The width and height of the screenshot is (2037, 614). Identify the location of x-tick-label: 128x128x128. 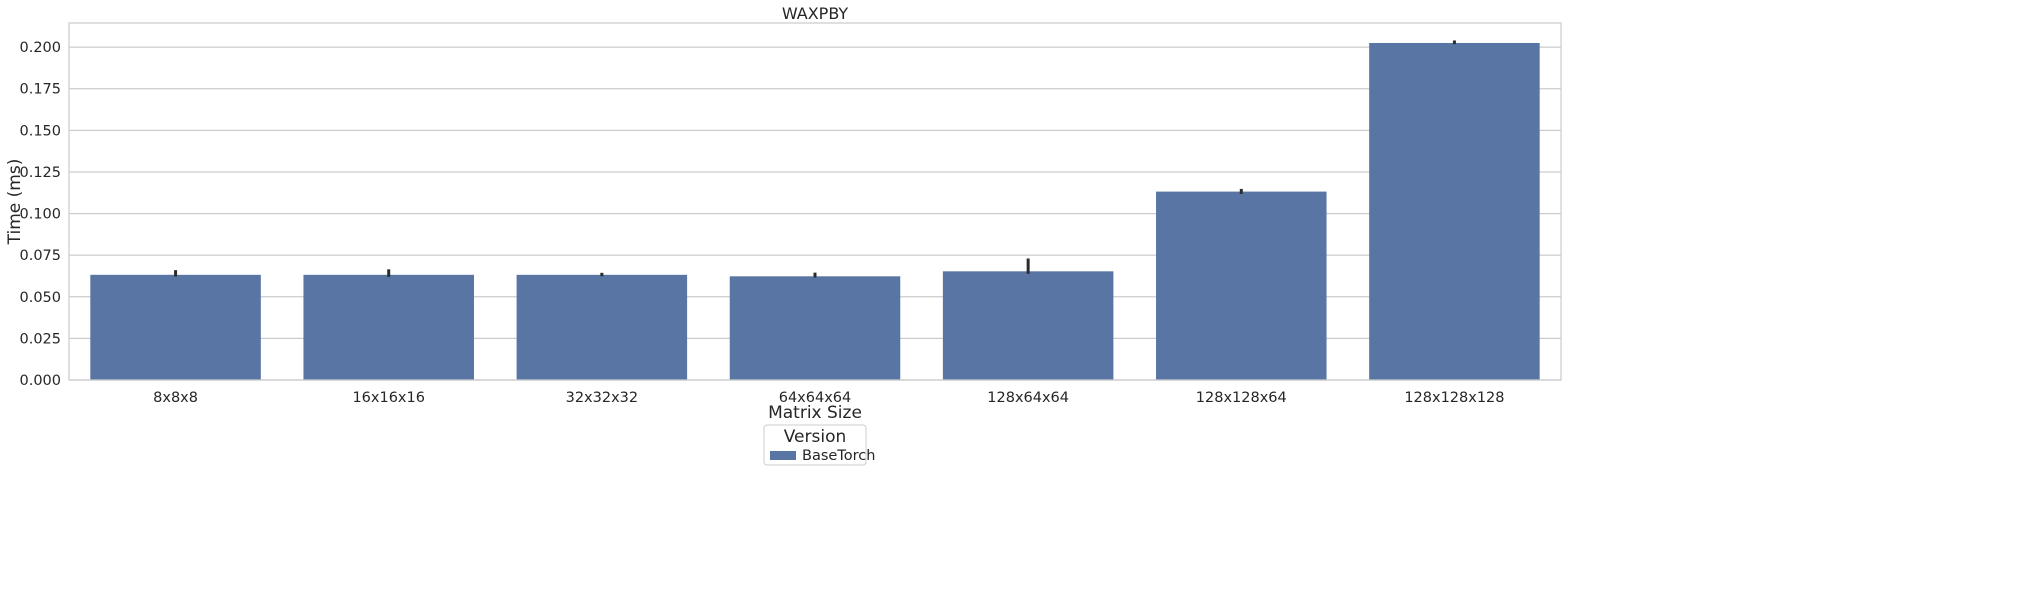
(1454, 398).